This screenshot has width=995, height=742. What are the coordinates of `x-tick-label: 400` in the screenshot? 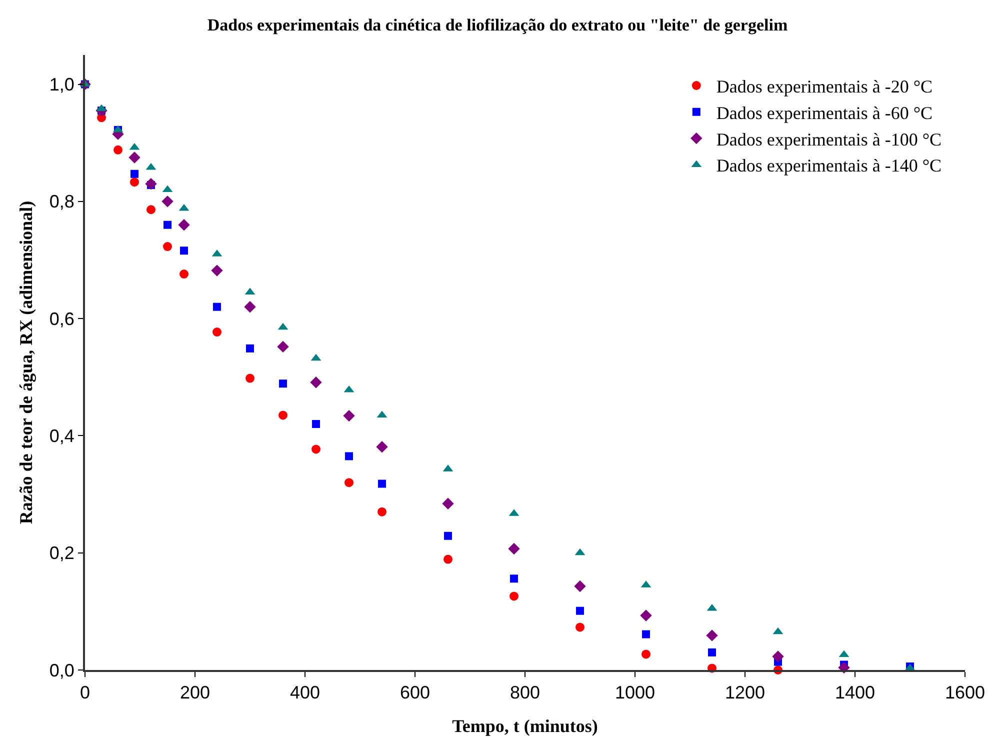 It's located at (305, 692).